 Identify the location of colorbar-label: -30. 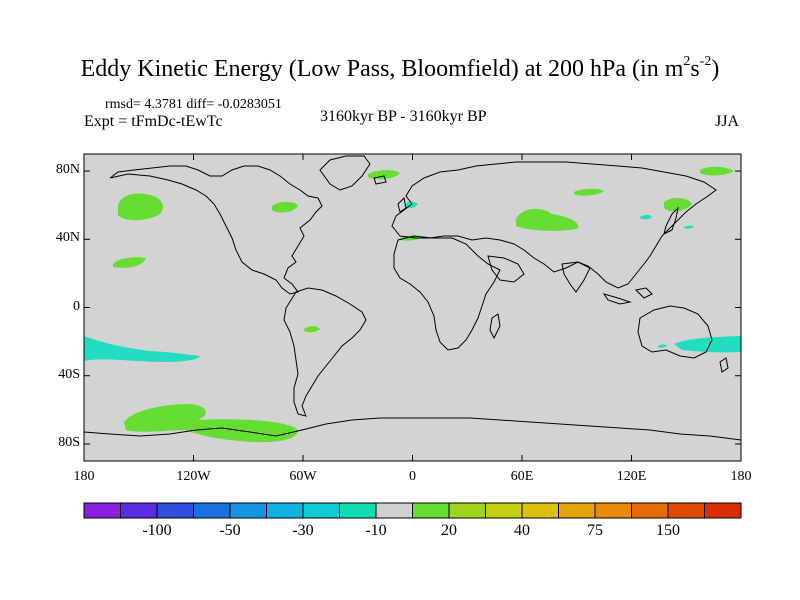
(303, 530).